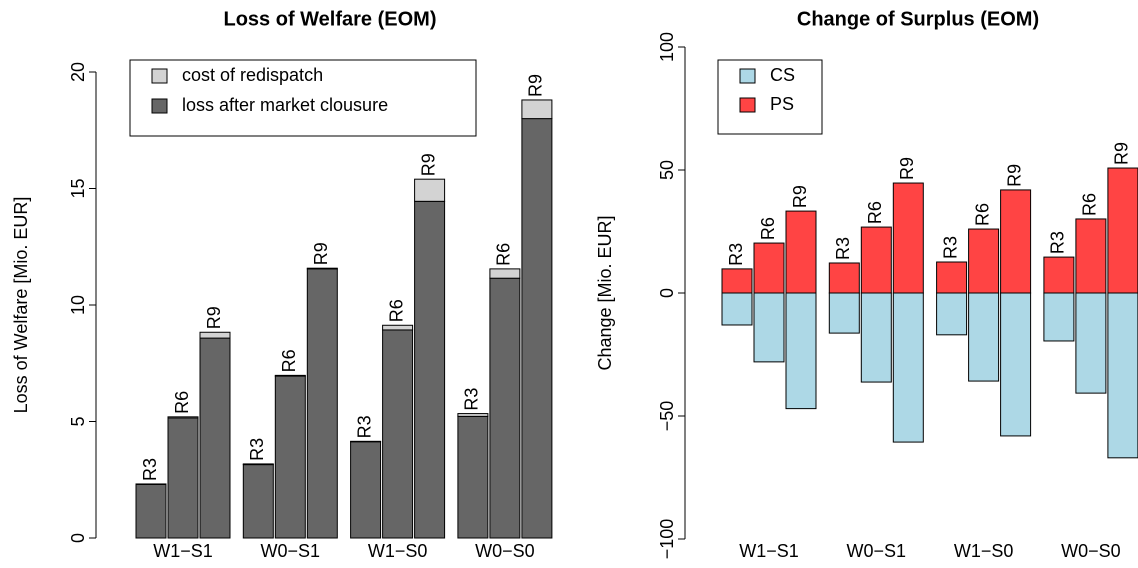 This screenshot has width=1138, height=568. Describe the element at coordinates (605, 292) in the screenshot. I see `y-axis-title: Change [Mio. EUR]` at that location.